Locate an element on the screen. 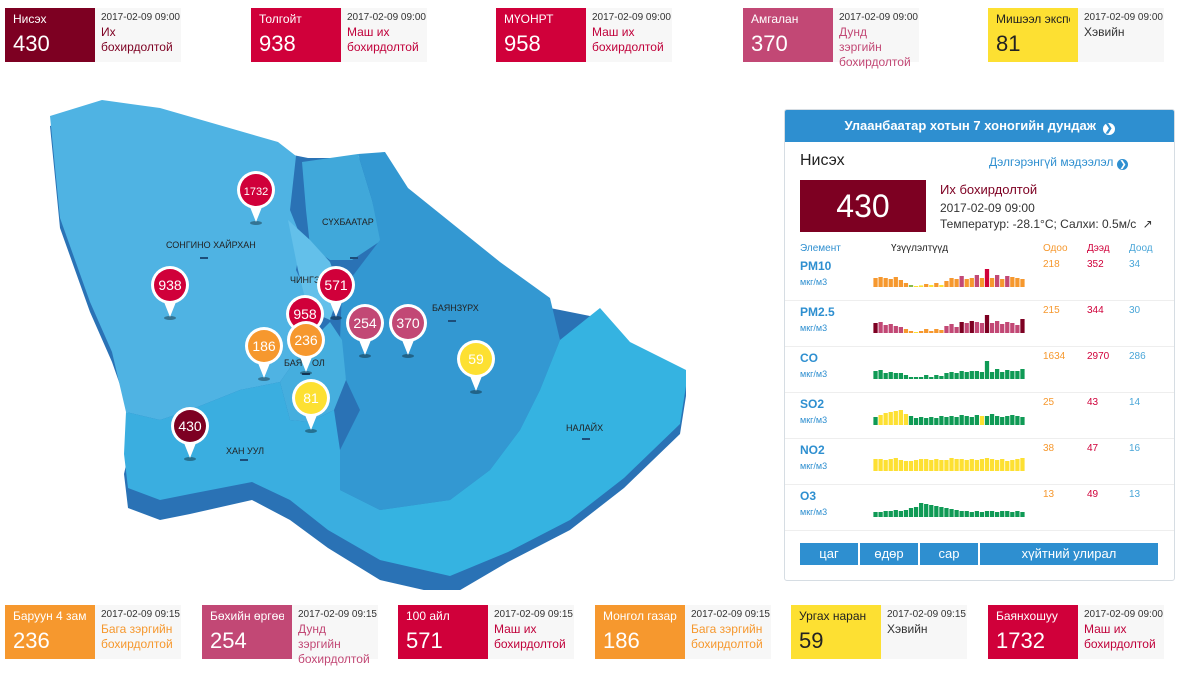  pollutant-max: 47 is located at coordinates (1093, 448).